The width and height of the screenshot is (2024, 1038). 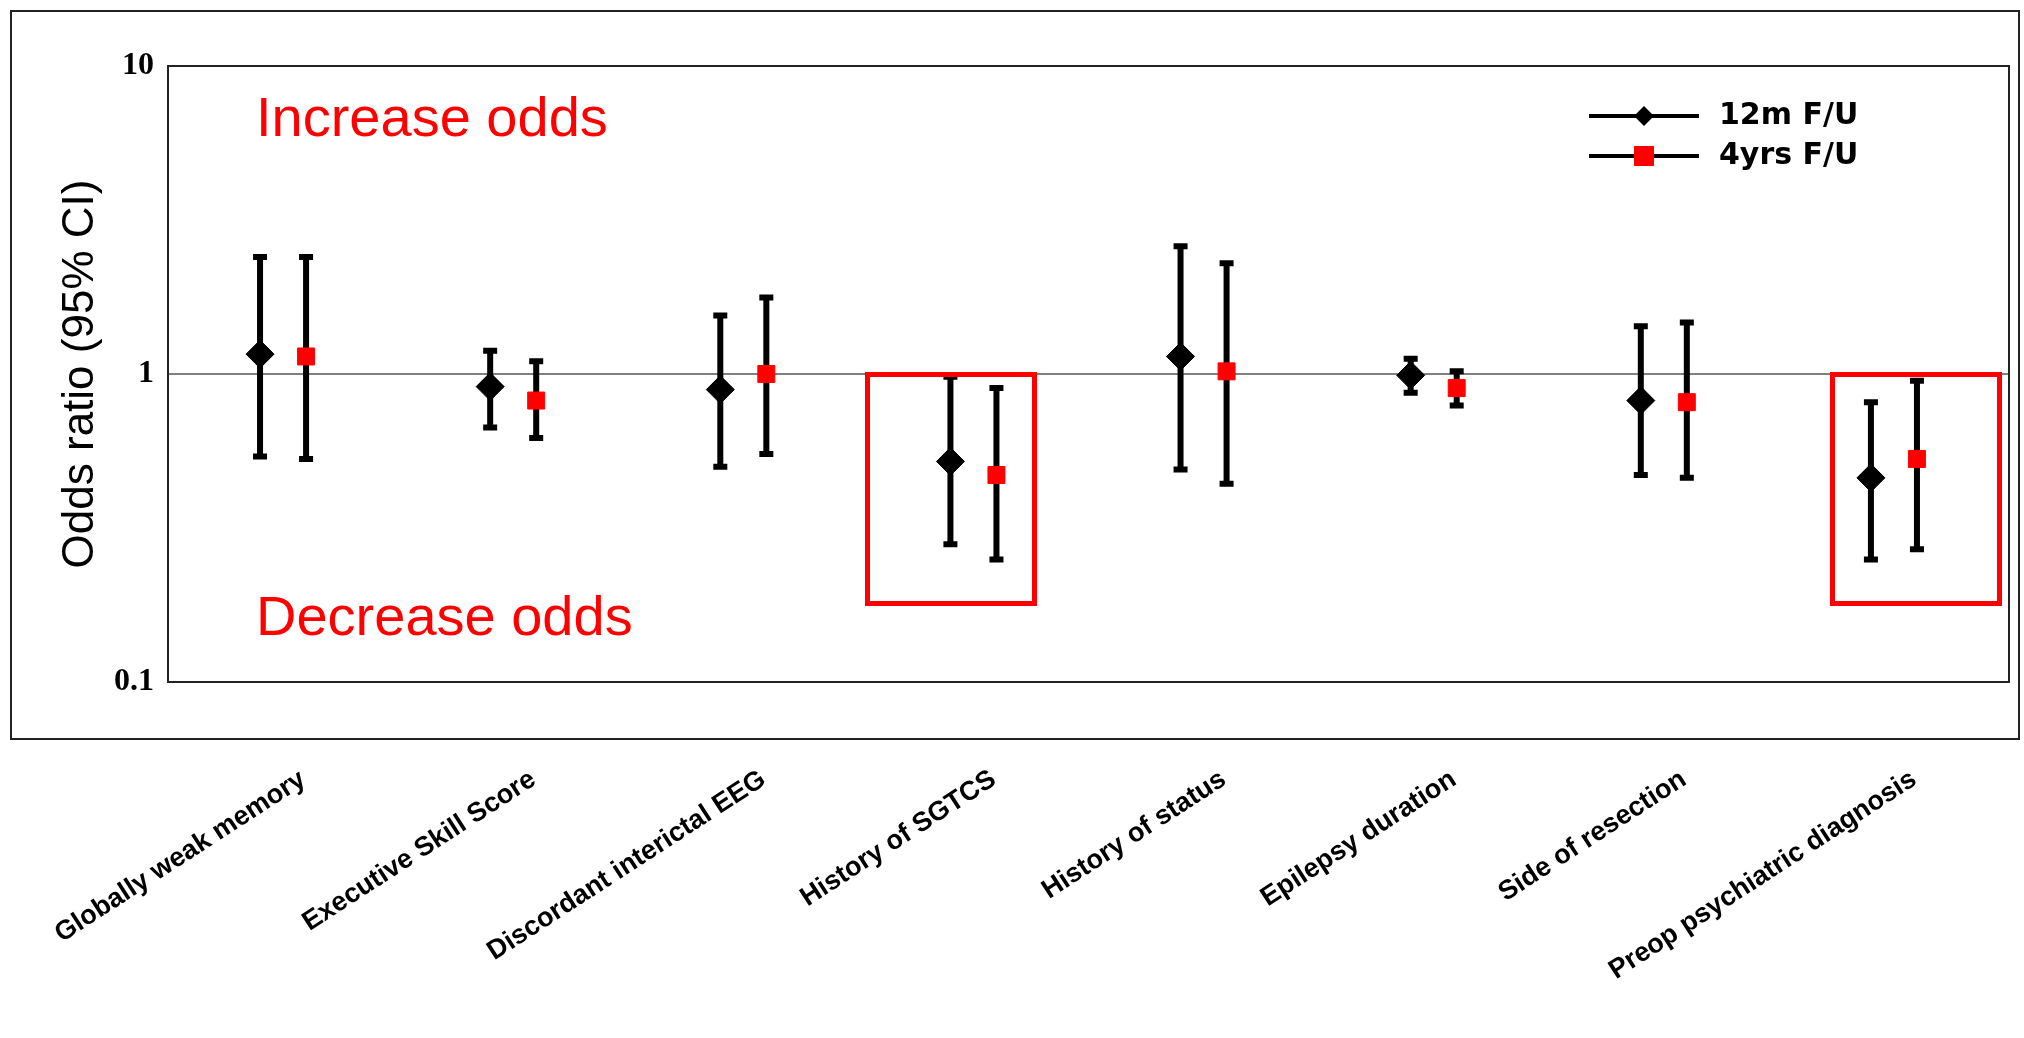 I want to click on annotation: Decrease odds, so click(x=444, y=616).